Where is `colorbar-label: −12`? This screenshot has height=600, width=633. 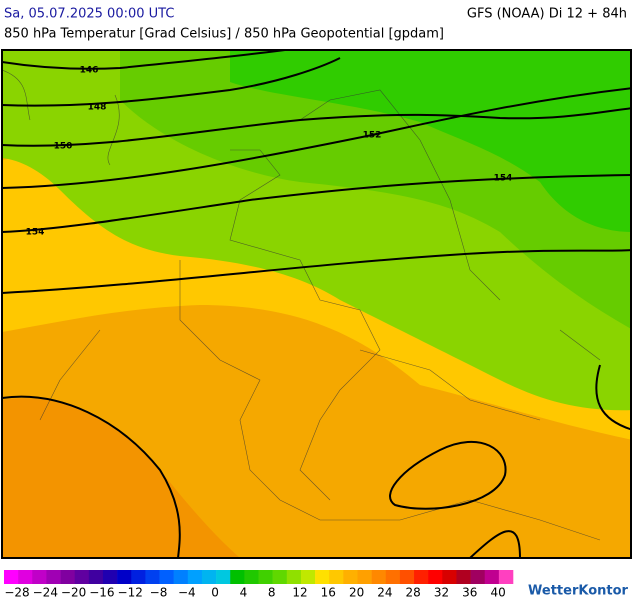 colorbar-label: −12 is located at coordinates (130, 593).